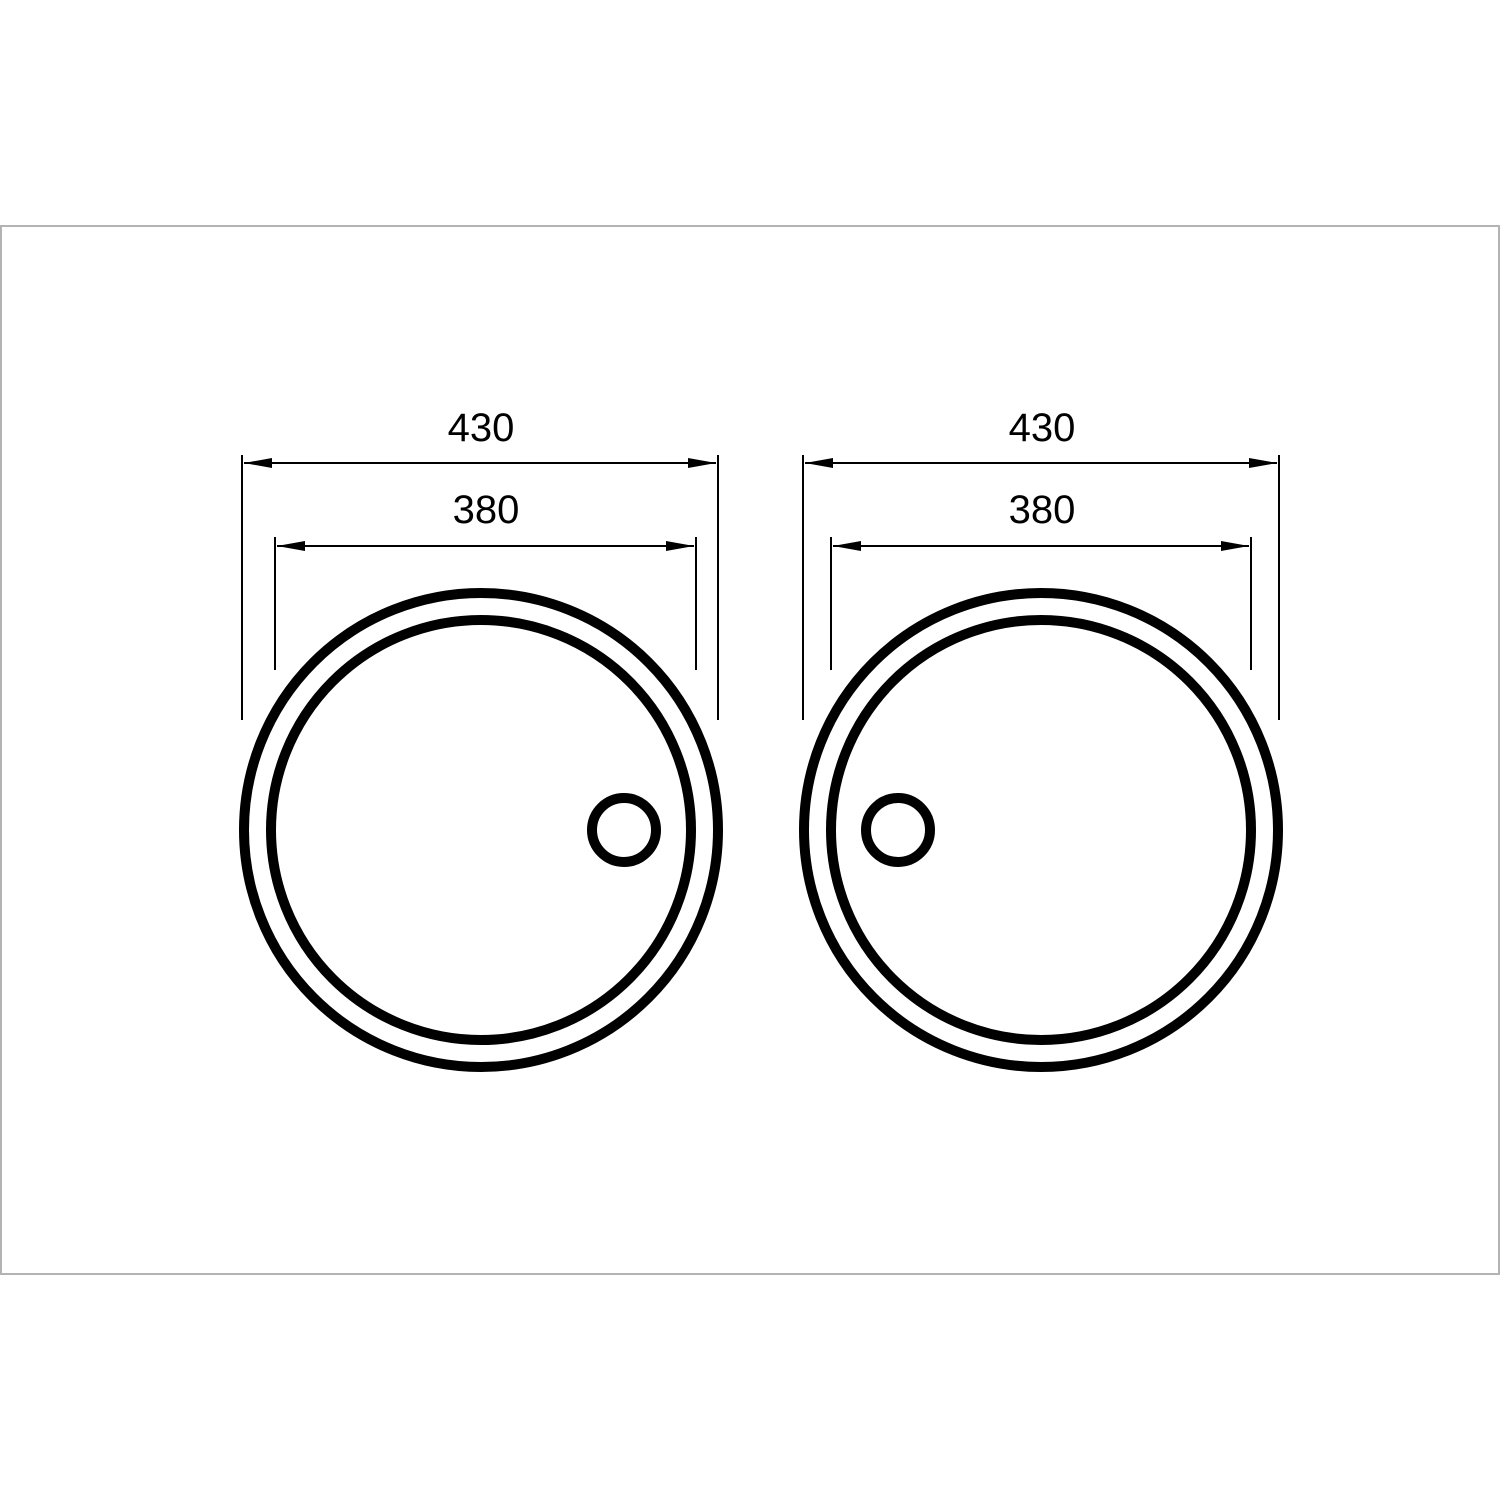 The height and width of the screenshot is (1500, 1500). Describe the element at coordinates (898, 830) in the screenshot. I see `sink-right-drain-icon` at that location.